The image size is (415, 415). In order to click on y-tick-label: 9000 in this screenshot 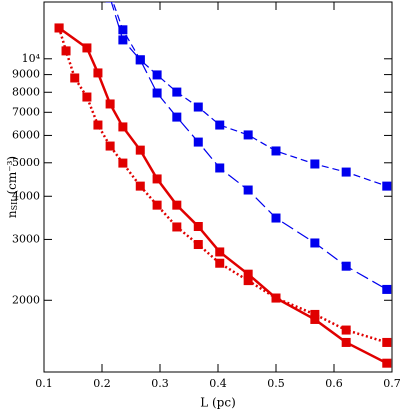, I will do `click(26, 74)`.